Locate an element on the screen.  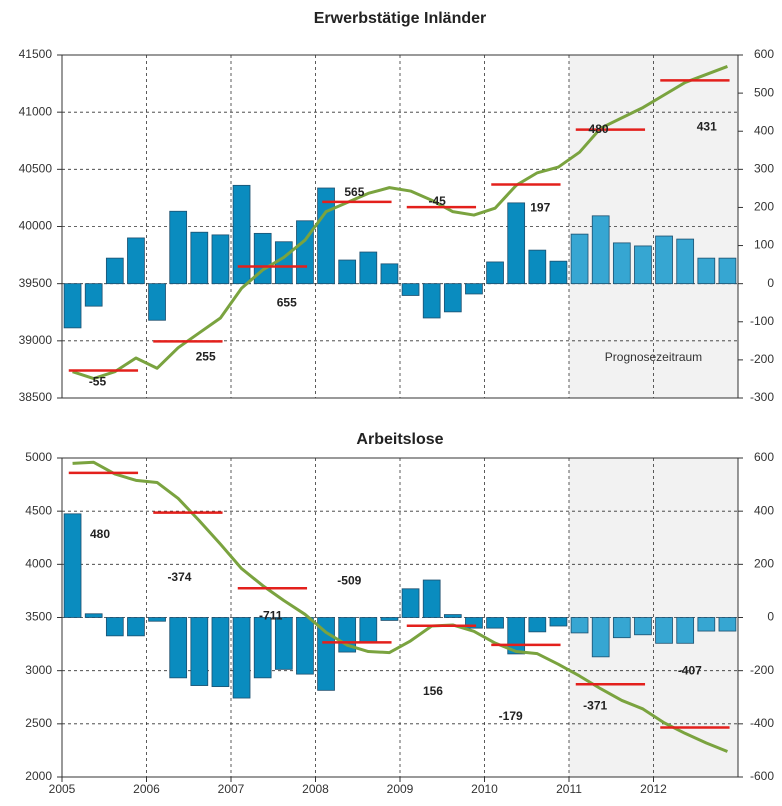
annual-change-label: -45 is located at coordinates (438, 201).